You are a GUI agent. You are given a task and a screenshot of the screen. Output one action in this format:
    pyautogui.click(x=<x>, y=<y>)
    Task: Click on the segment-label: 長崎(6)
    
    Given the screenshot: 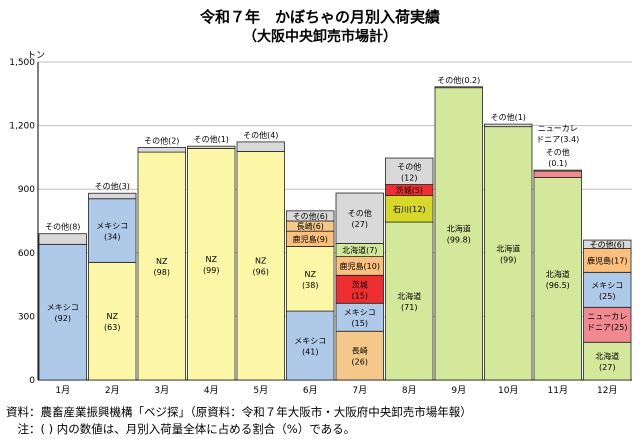 What is the action you would take?
    pyautogui.click(x=310, y=226)
    